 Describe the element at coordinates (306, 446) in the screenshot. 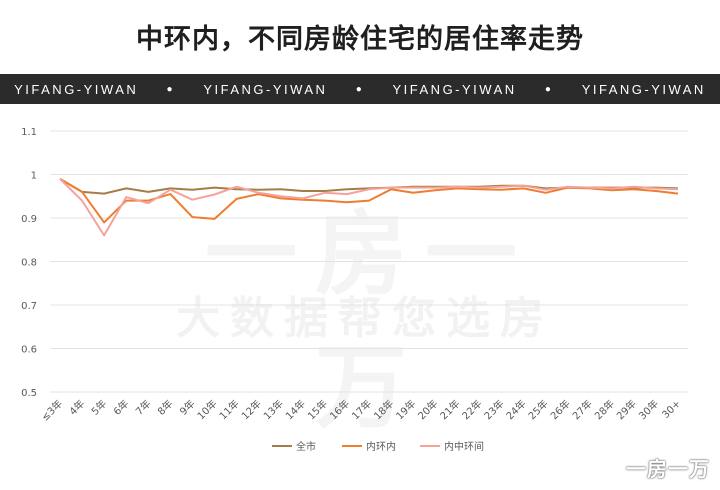

I see `legend-label: 全市` at that location.